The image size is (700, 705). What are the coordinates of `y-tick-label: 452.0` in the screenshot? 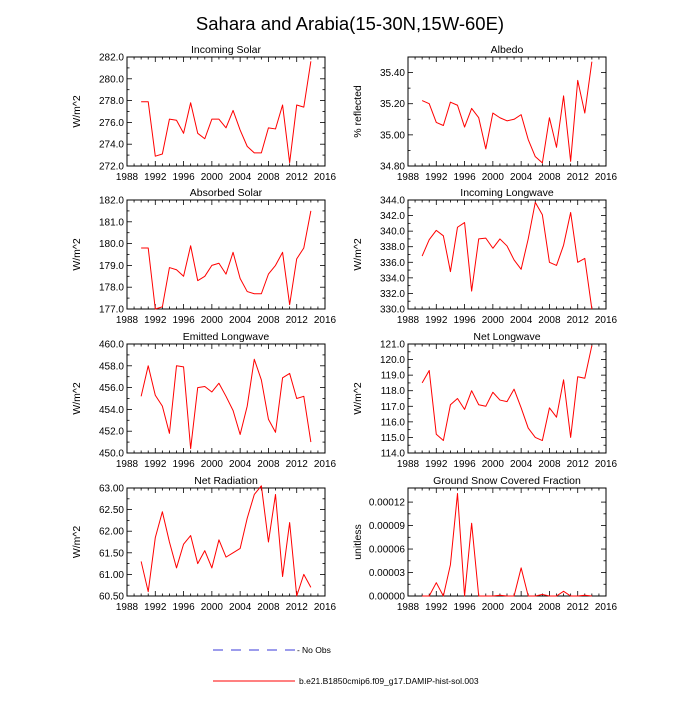 It's located at (111, 432).